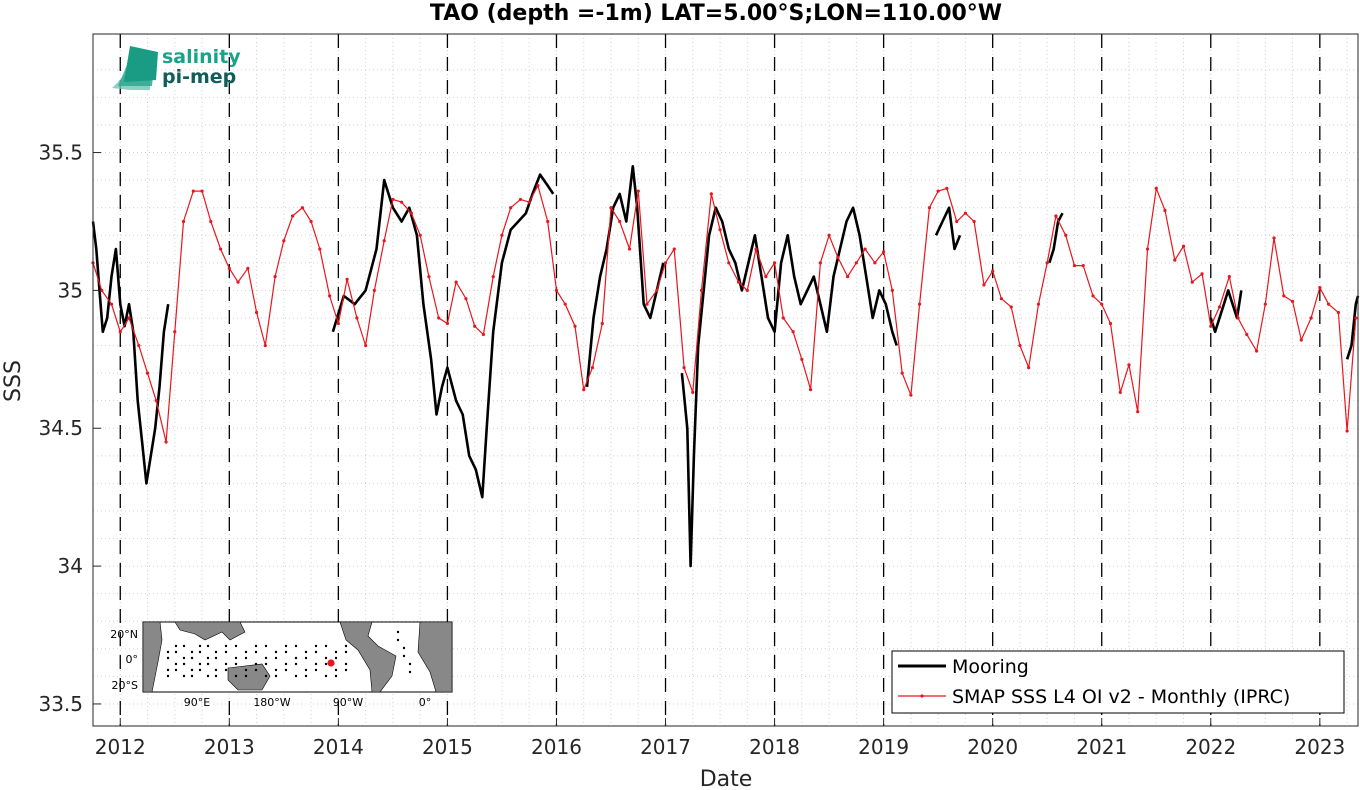 This screenshot has width=1360, height=790. I want to click on inset-map-buoy-dots, so click(289, 654).